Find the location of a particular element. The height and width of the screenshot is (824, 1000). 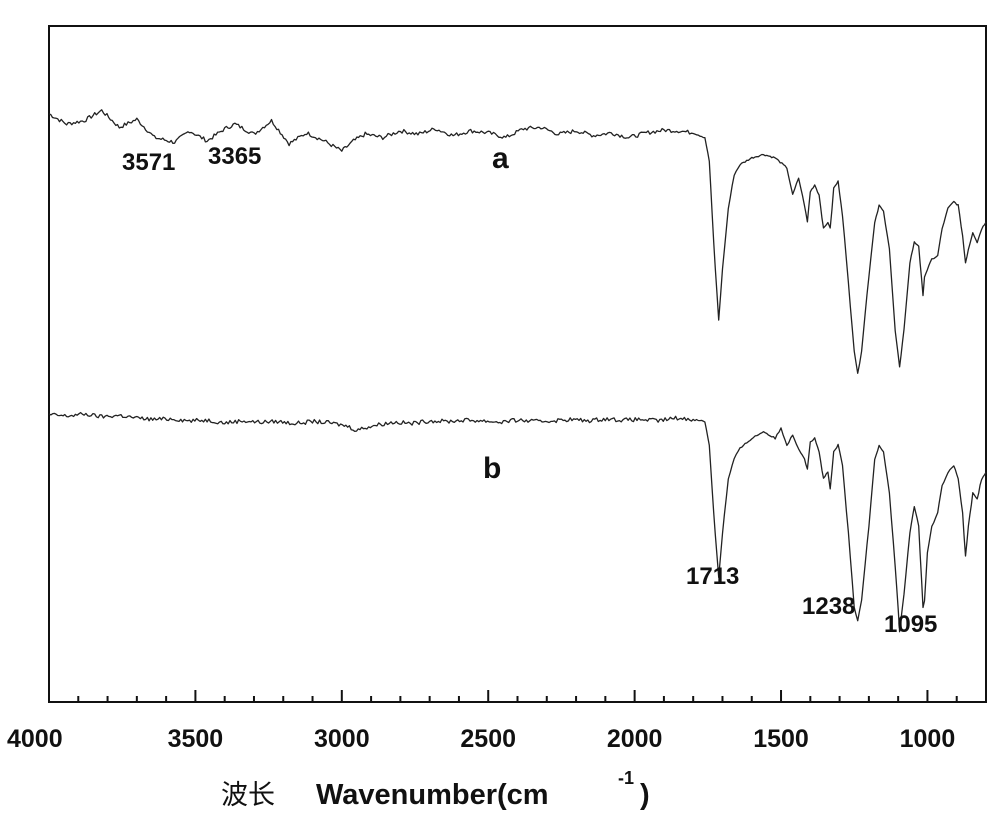

x-axis-ticks is located at coordinates (517, 696).